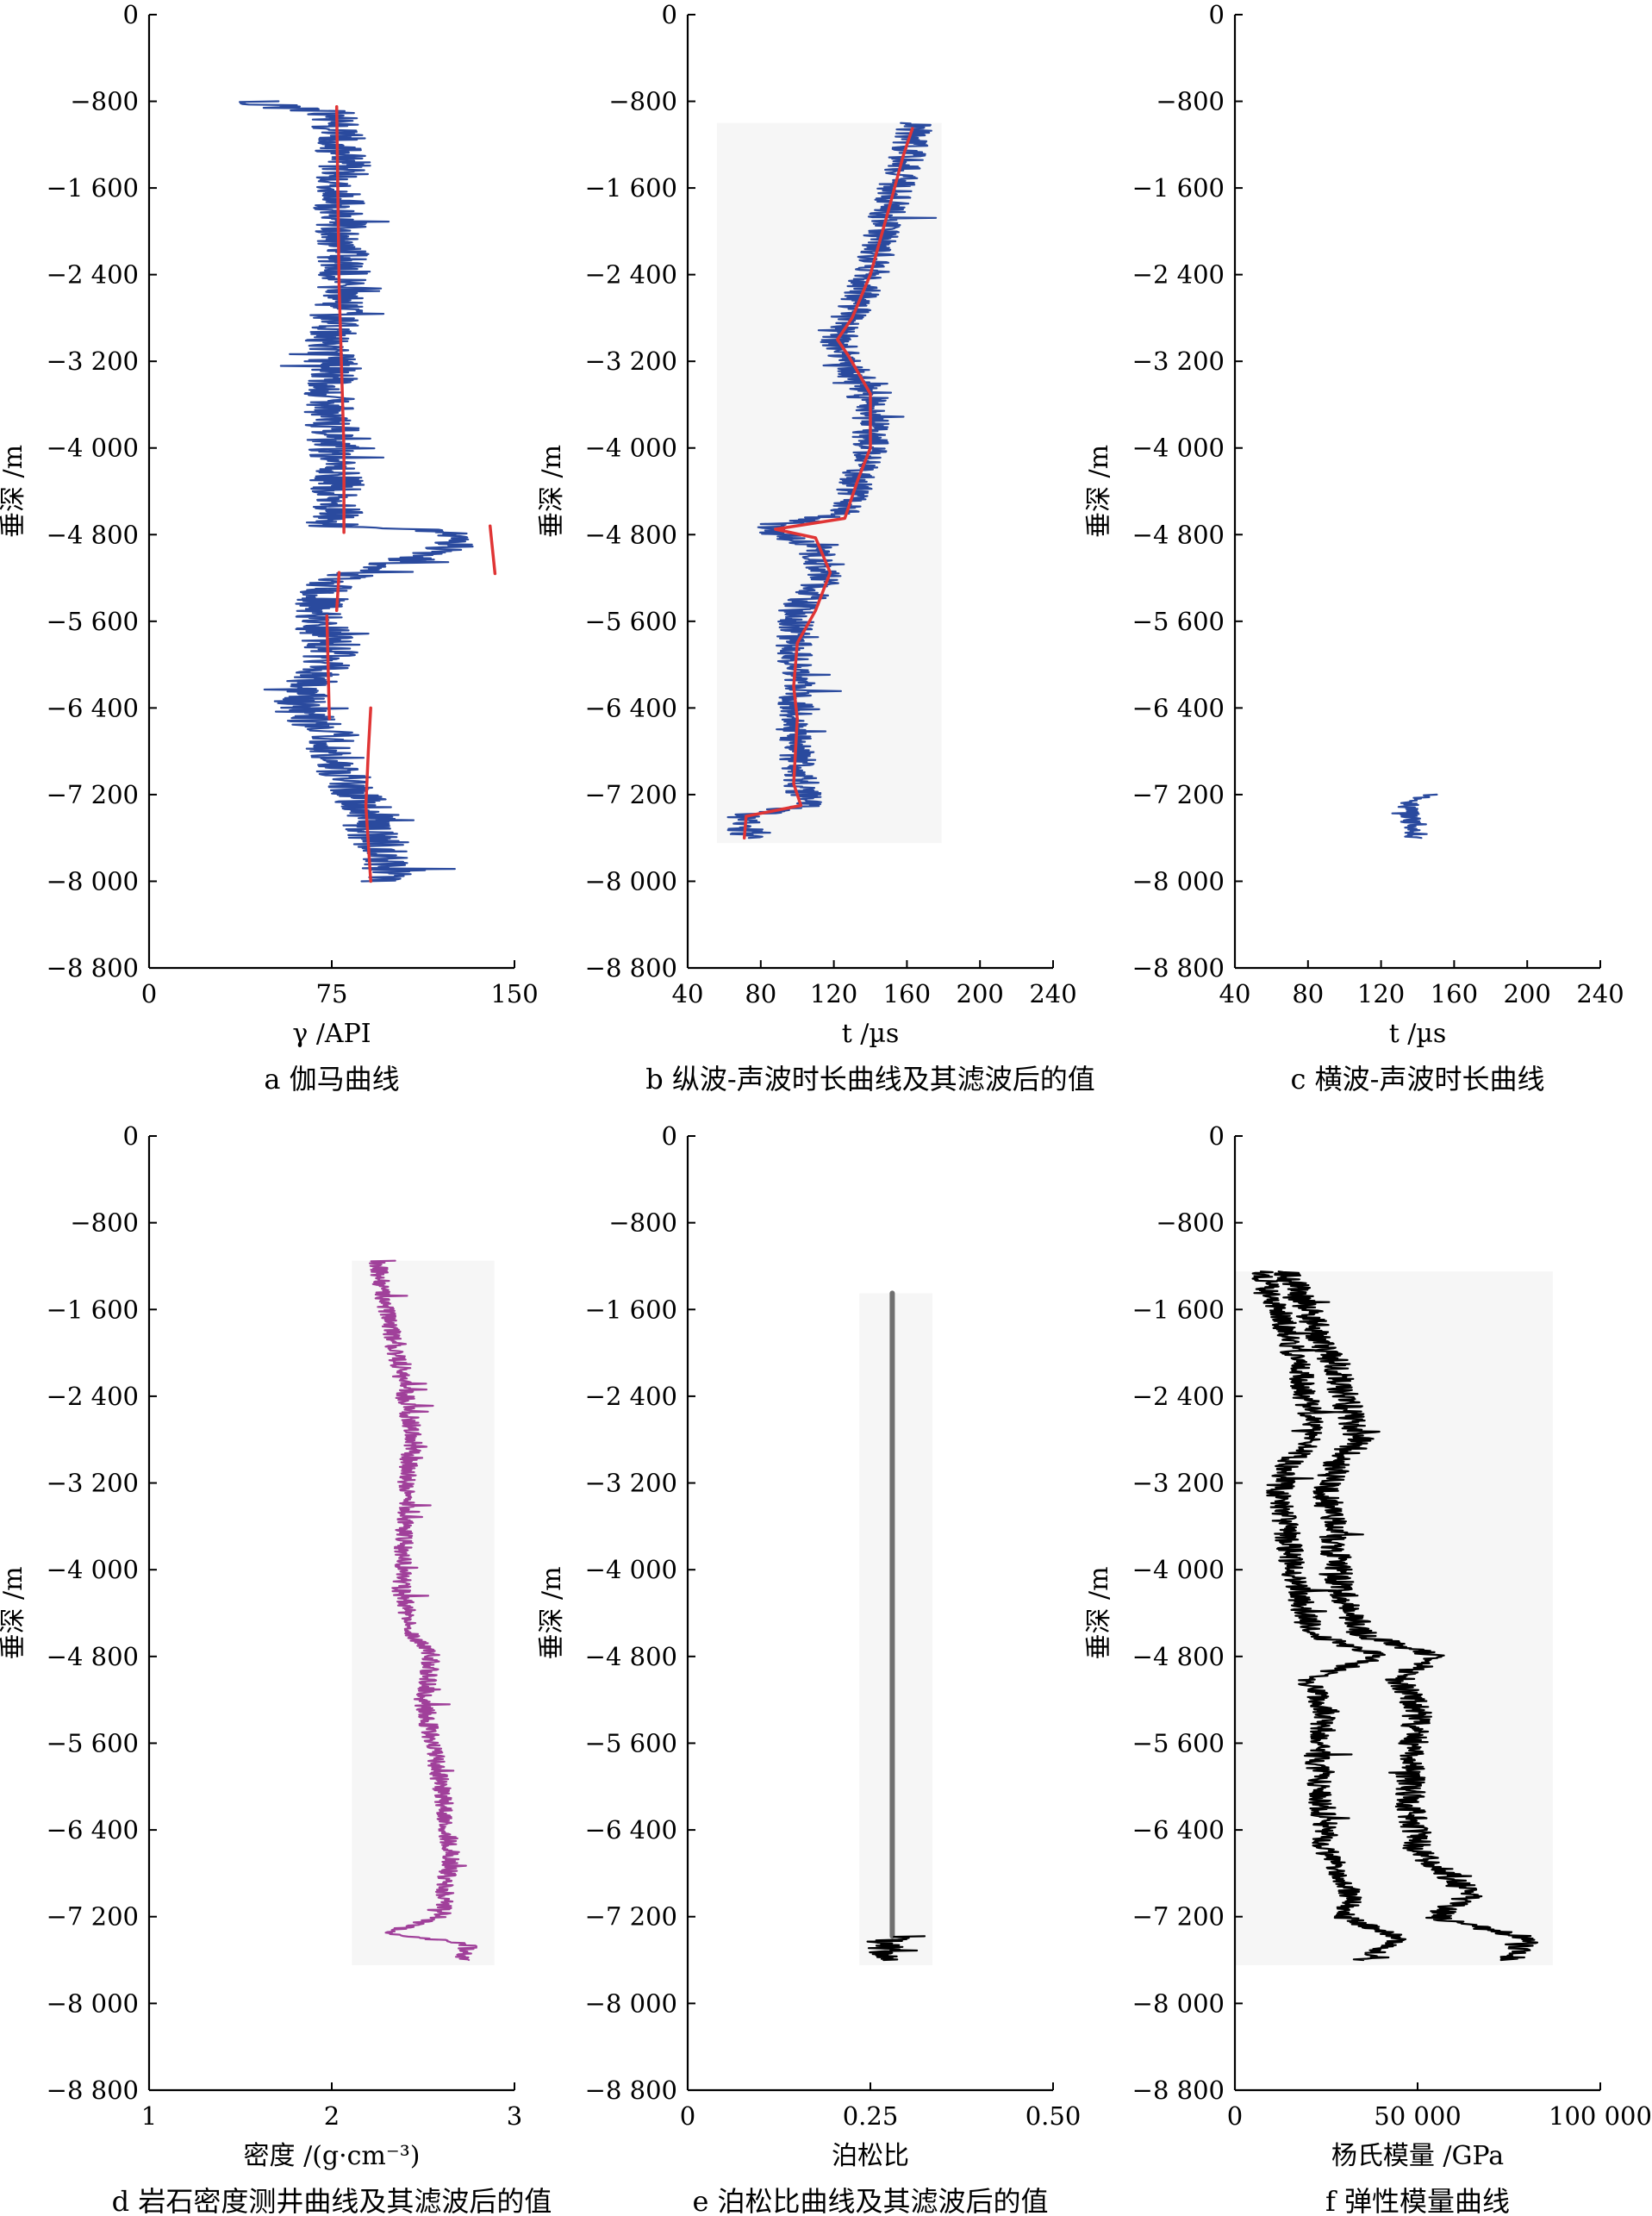 This screenshot has width=1652, height=2216. What do you see at coordinates (332, 993) in the screenshot?
I see `x-tick-label: 75` at bounding box center [332, 993].